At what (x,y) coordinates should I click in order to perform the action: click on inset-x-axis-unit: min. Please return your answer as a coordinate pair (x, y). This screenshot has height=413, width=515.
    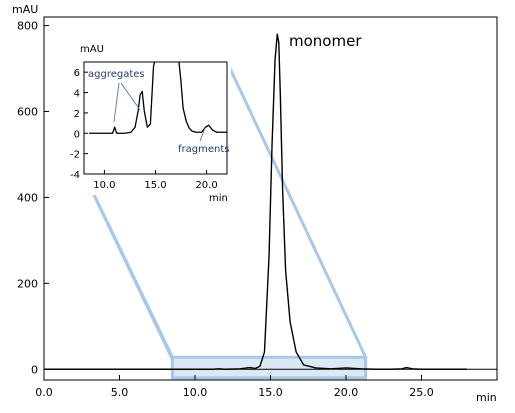
    Looking at the image, I should click on (218, 198).